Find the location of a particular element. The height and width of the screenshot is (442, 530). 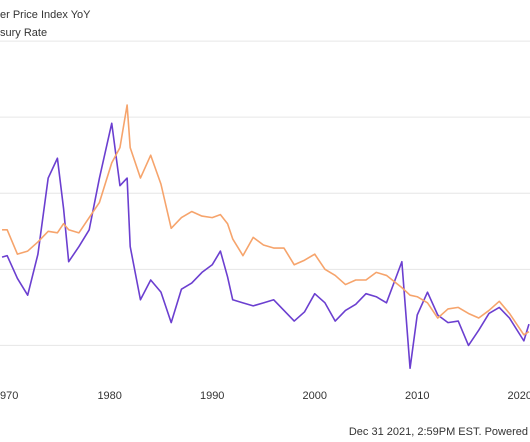

x-tick-label: 970 is located at coordinates (9, 396).